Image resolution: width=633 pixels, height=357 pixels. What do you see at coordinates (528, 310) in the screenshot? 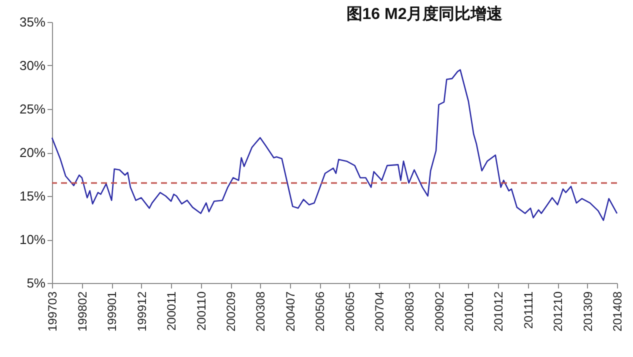
I see `x-tick-label: 201111` at bounding box center [528, 310].